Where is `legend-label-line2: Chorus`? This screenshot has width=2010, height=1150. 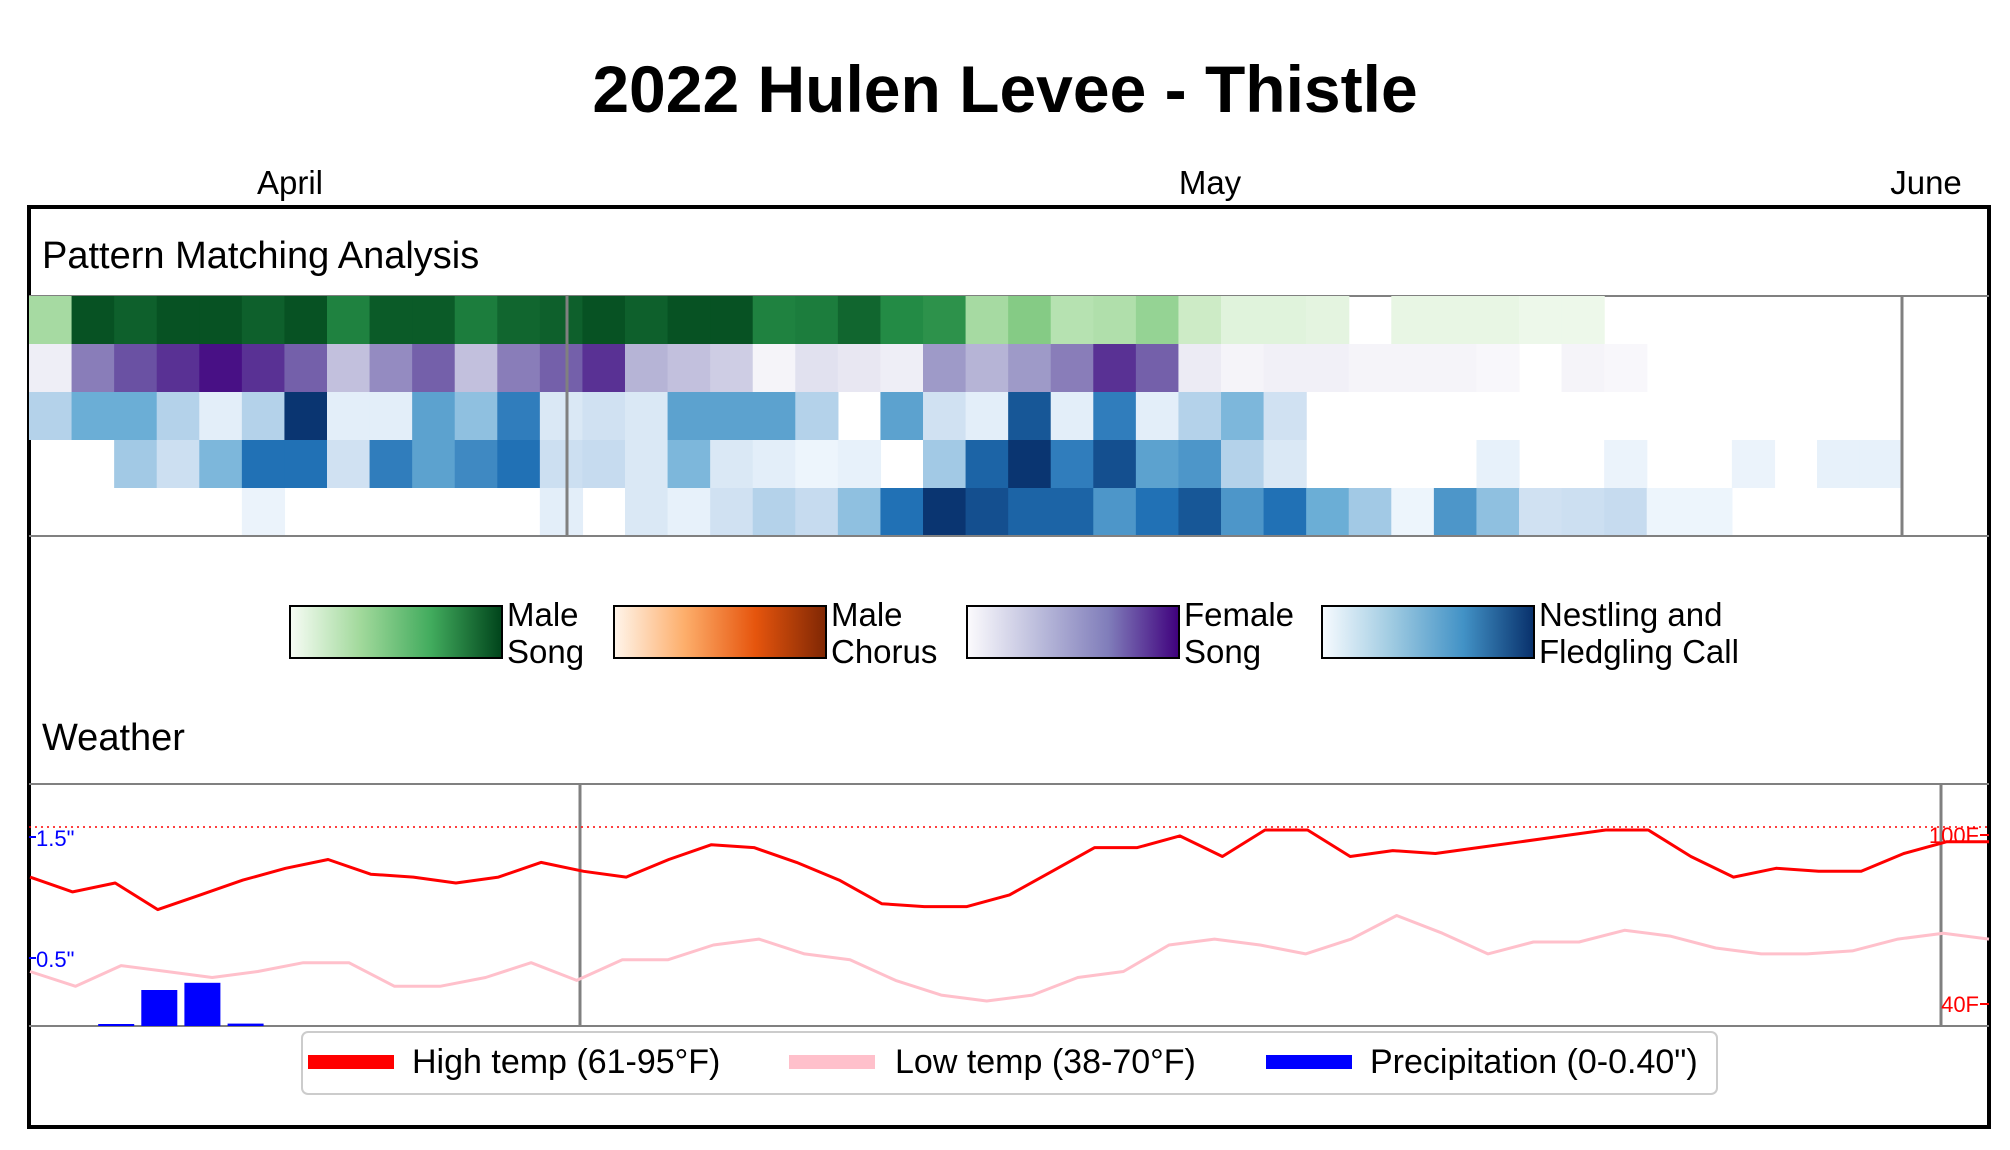
legend-label-line2: Chorus is located at coordinates (884, 651).